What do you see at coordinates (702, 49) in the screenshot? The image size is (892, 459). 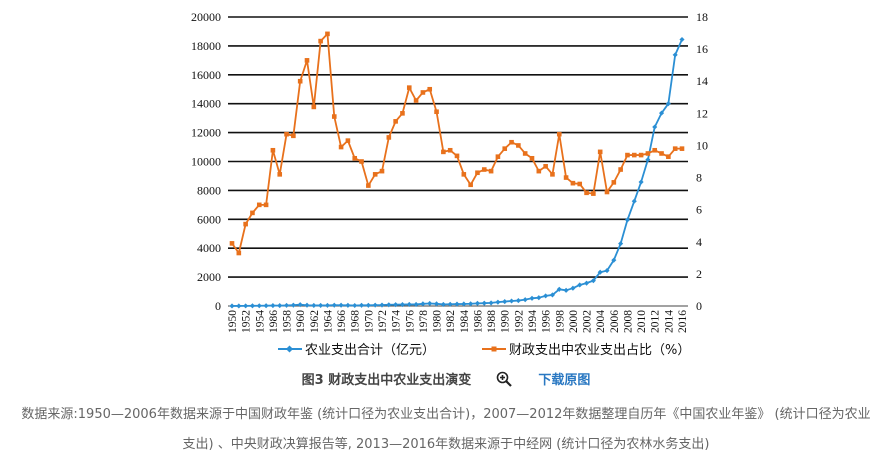 I see `y-right-tick-label: 16` at bounding box center [702, 49].